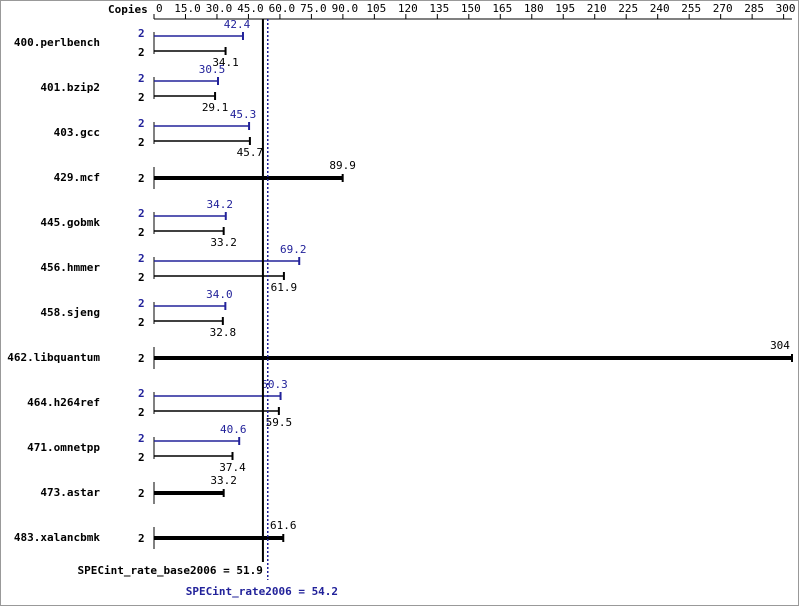 This screenshot has width=799, height=606. Describe the element at coordinates (313, 8) in the screenshot. I see `x-tick-label: 75.0` at that location.